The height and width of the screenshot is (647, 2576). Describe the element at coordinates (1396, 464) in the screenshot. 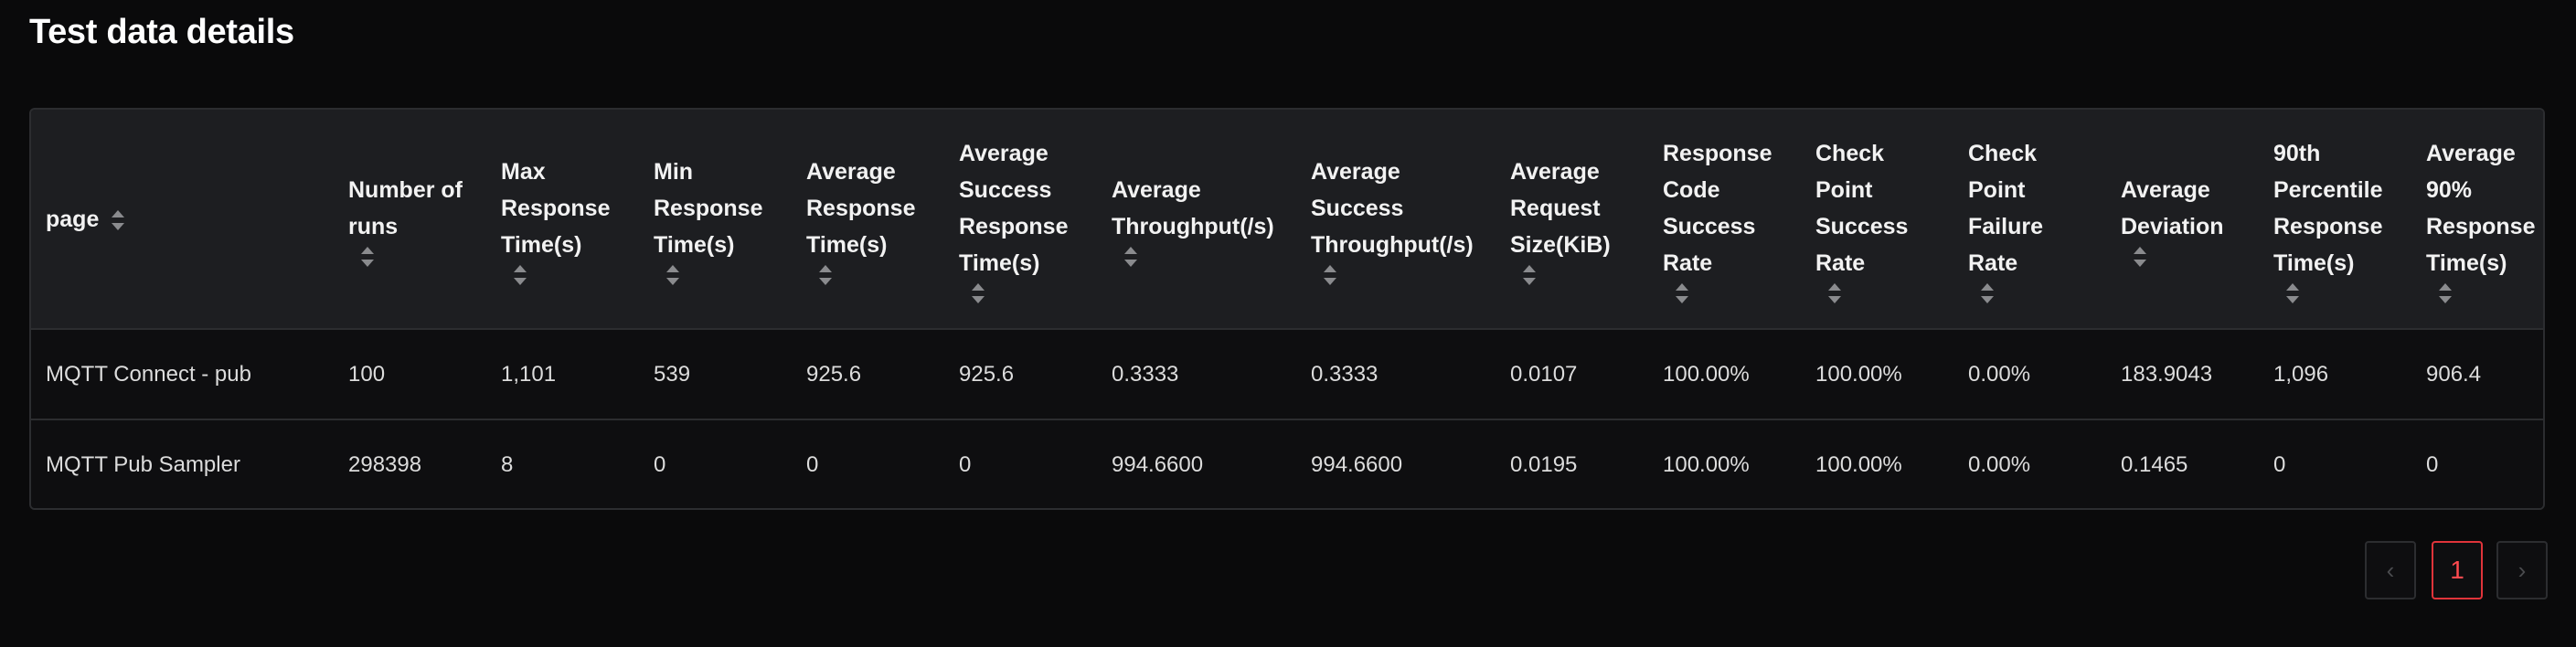

I see `table-cell: 994.6600` at that location.